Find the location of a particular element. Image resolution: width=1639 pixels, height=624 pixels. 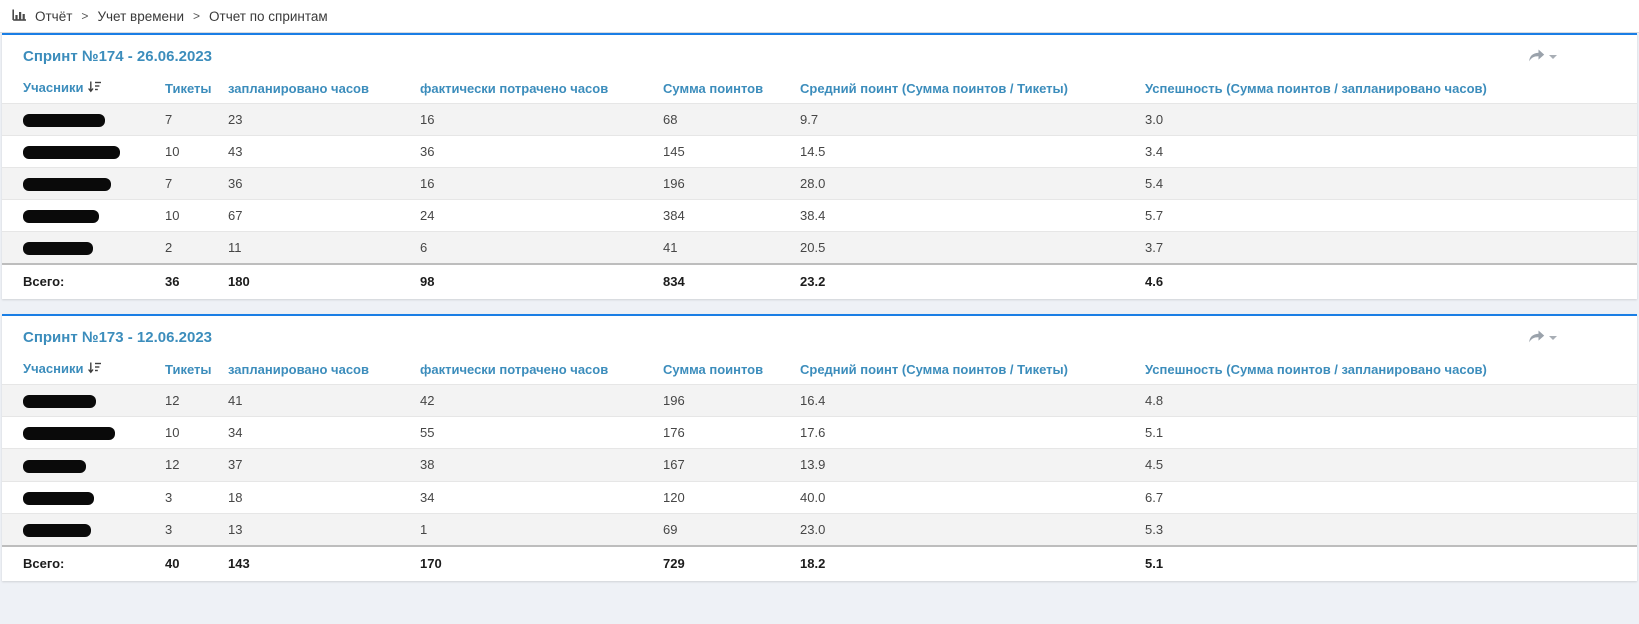

cell-planned: 34 is located at coordinates (235, 433).